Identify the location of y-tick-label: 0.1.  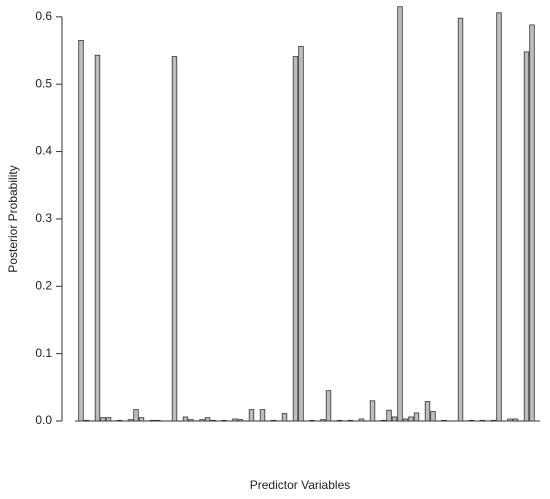
(43, 353).